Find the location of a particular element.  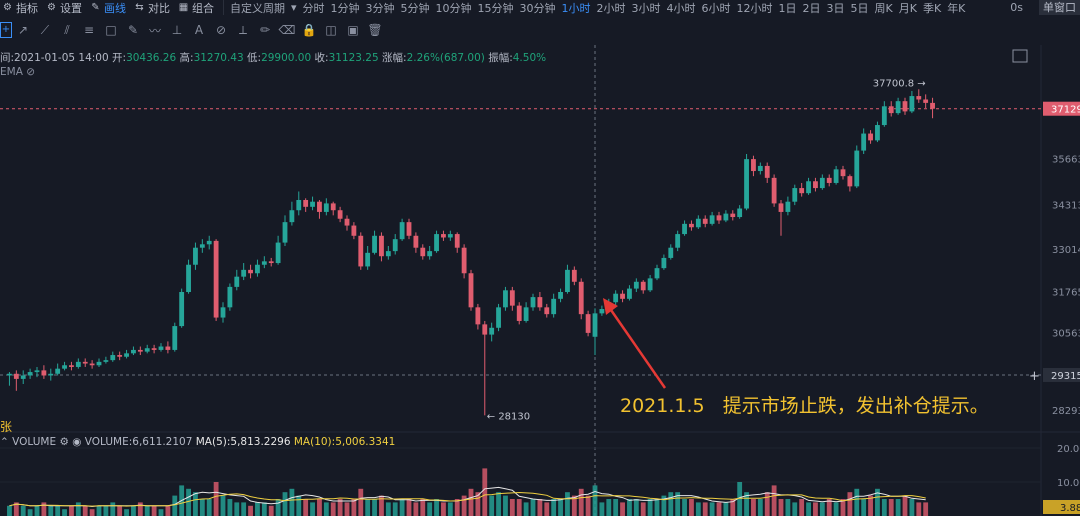

period-tab-16: 5日 is located at coordinates (859, 8).